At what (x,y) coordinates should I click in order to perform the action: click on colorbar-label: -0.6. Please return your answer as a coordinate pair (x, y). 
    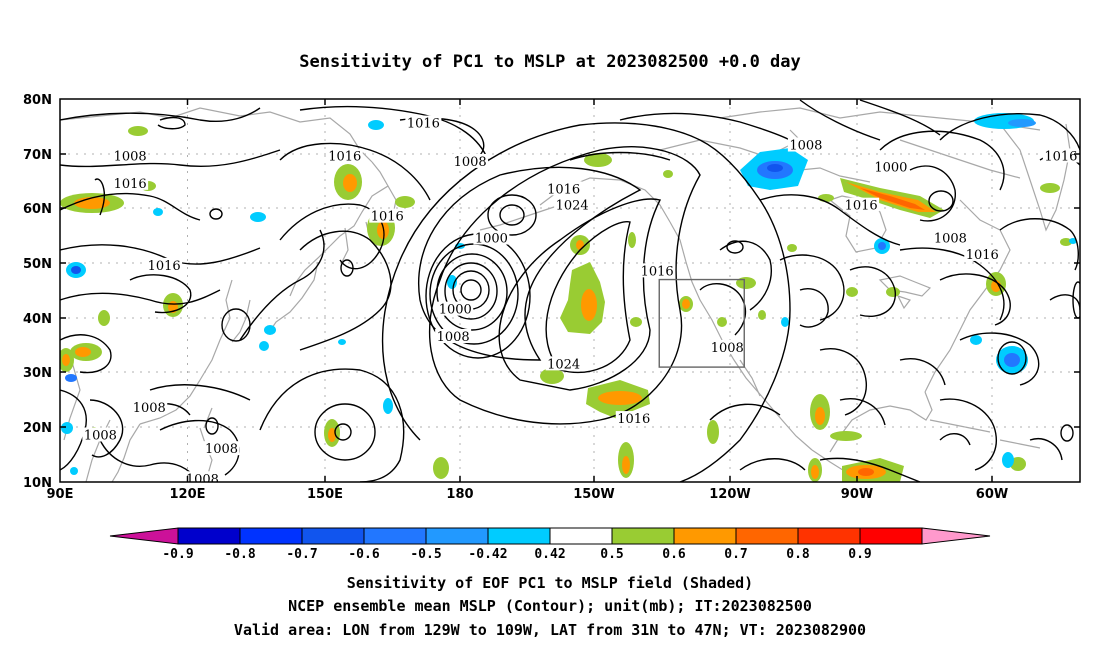
    Looking at the image, I should click on (363, 554).